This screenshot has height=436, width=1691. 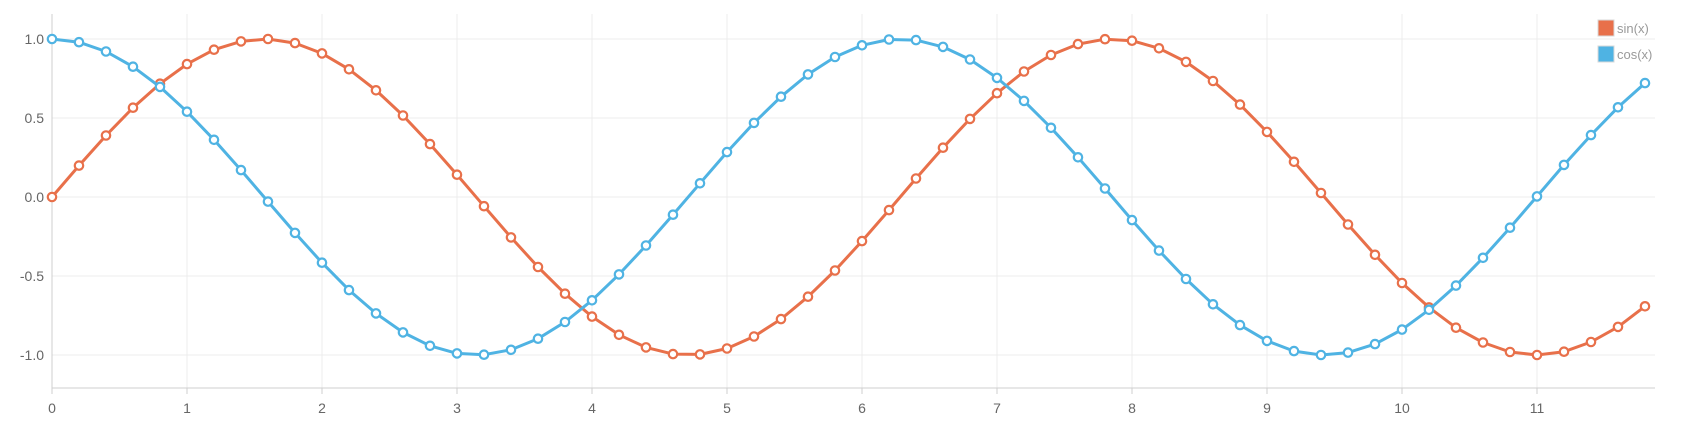 I want to click on y-tick-label: 0.0, so click(x=35, y=197).